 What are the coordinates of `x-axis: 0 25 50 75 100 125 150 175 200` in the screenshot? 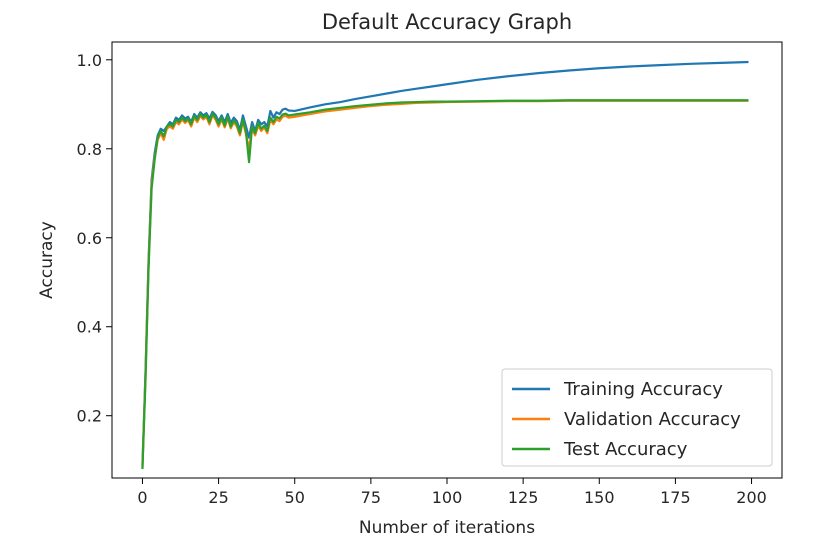 It's located at (452, 492).